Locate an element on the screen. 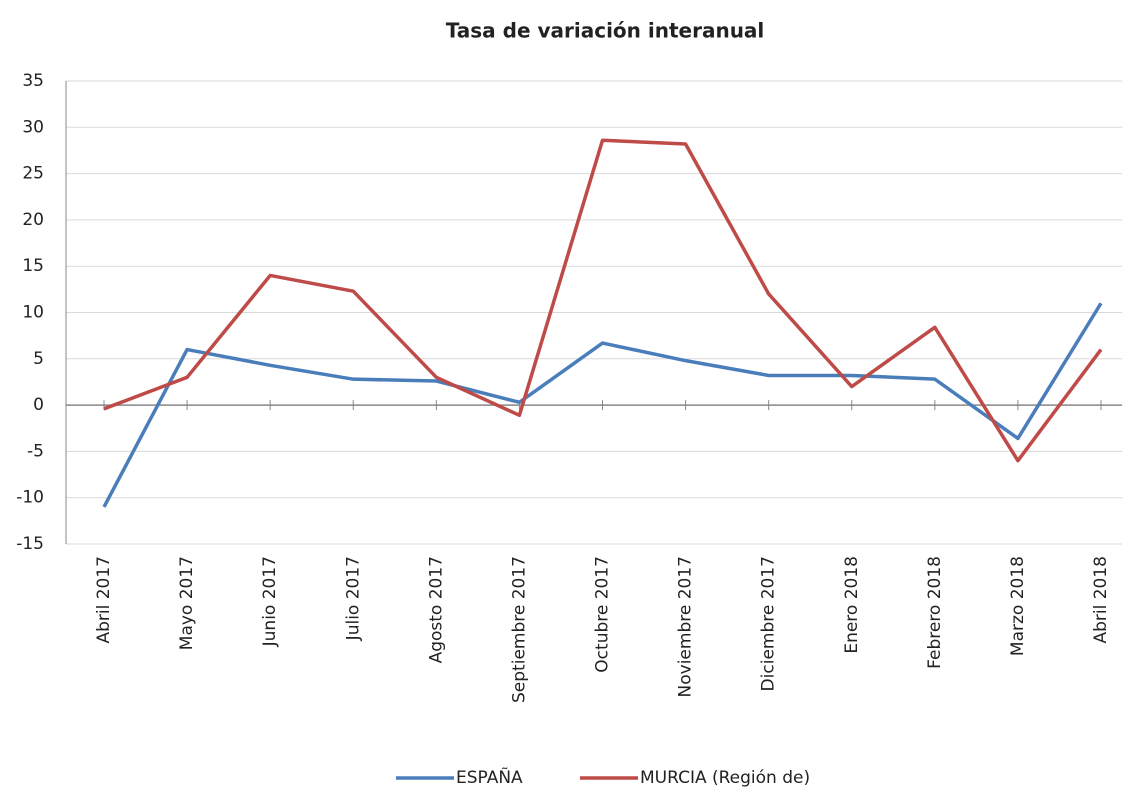 The width and height of the screenshot is (1131, 797). x-tick-label: Abril 2017 is located at coordinates (104, 600).